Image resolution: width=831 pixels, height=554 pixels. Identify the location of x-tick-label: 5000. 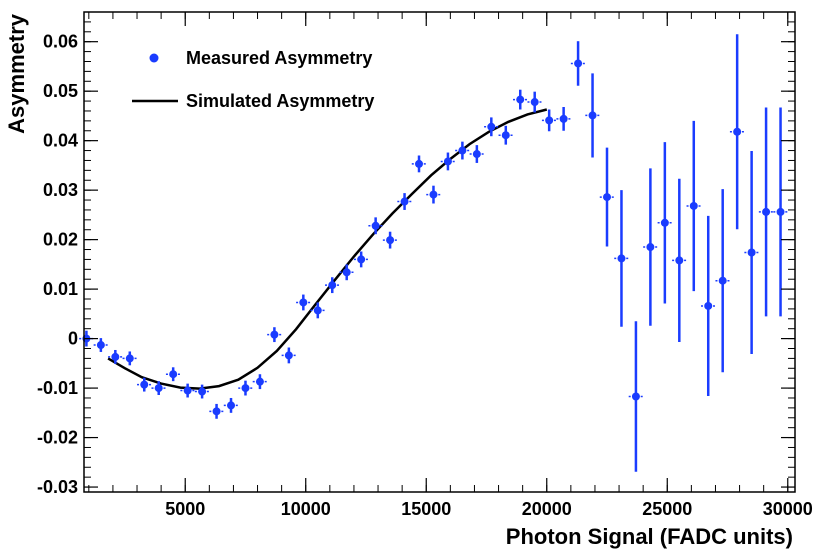
(185, 509).